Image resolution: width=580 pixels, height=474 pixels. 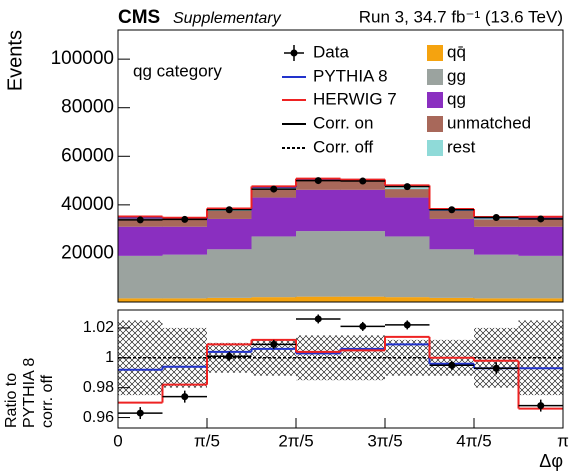 I want to click on legend-label: HERWIG 7, so click(x=355, y=98).